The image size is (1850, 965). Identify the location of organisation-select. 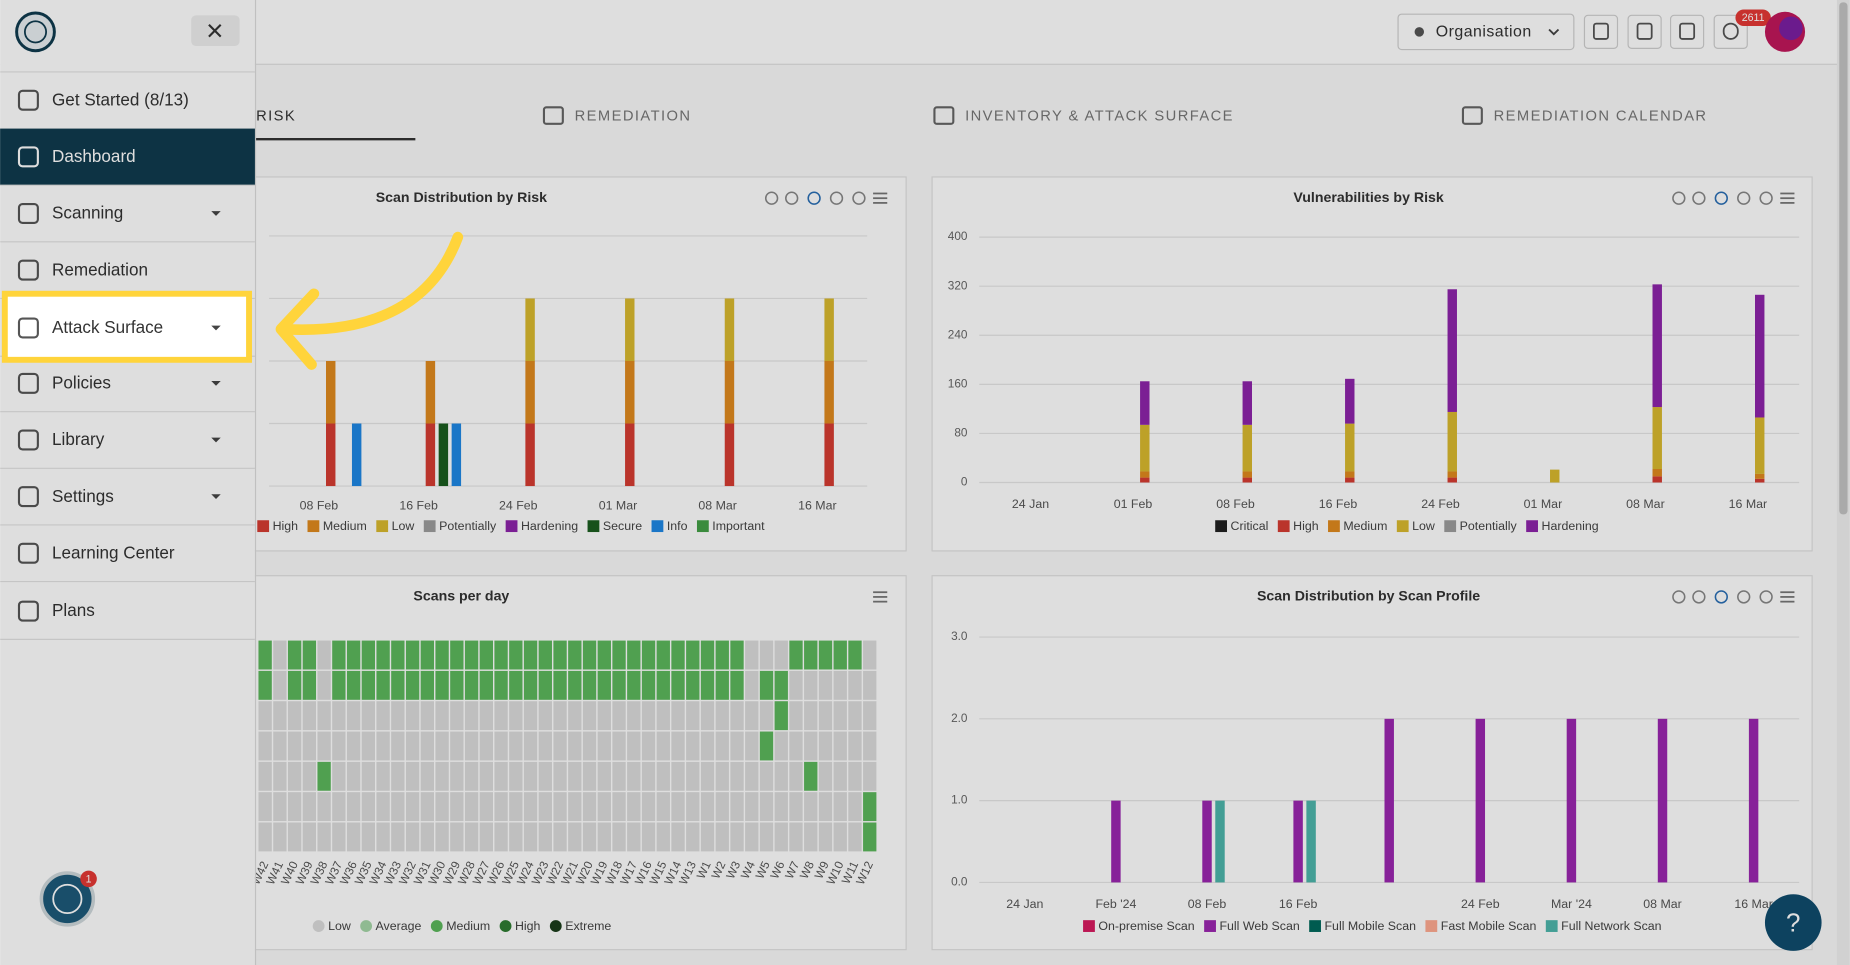
(1486, 32).